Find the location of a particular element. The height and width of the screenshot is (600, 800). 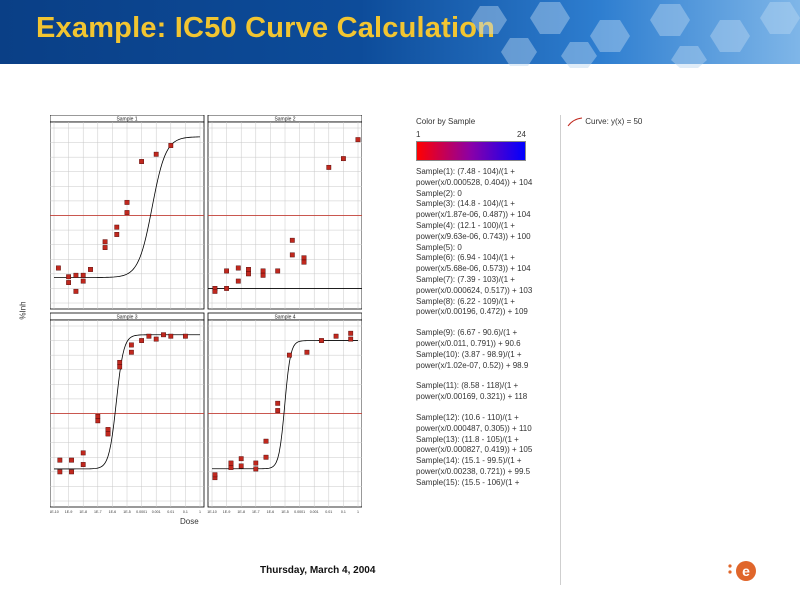

equation-item: Sample(15): (15.5 - 106)/(1 + is located at coordinates (468, 482).